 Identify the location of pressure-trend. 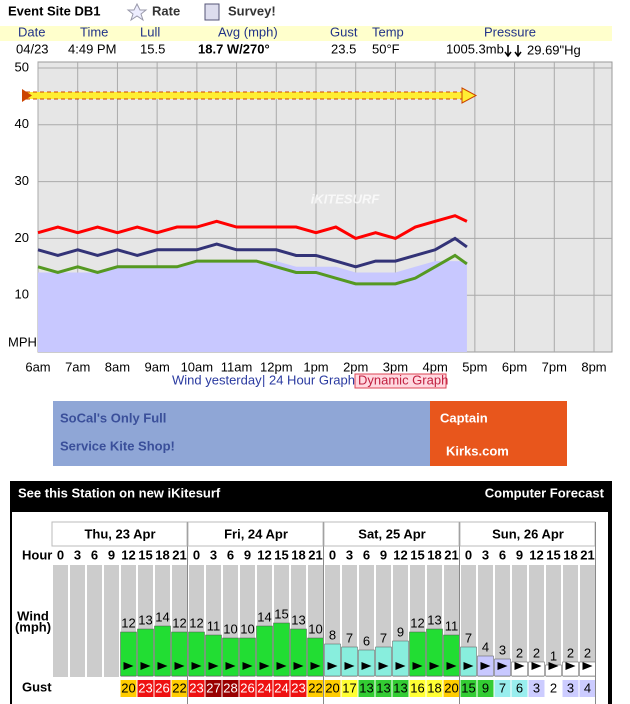
(513, 51).